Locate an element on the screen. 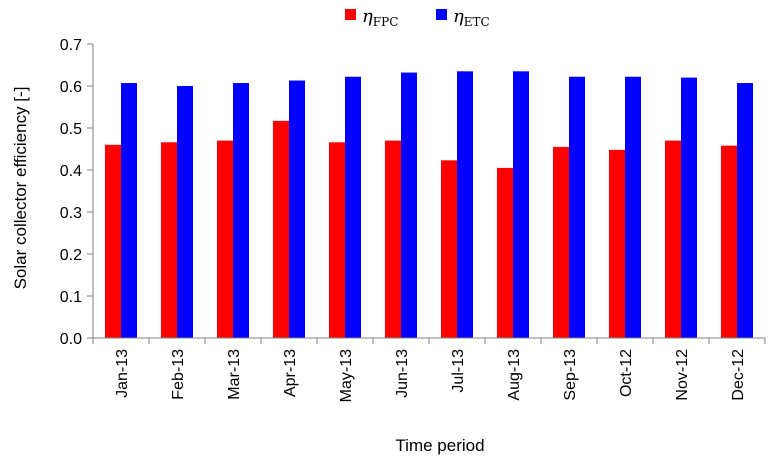  y-tick-label: 0.2 is located at coordinates (71, 255).